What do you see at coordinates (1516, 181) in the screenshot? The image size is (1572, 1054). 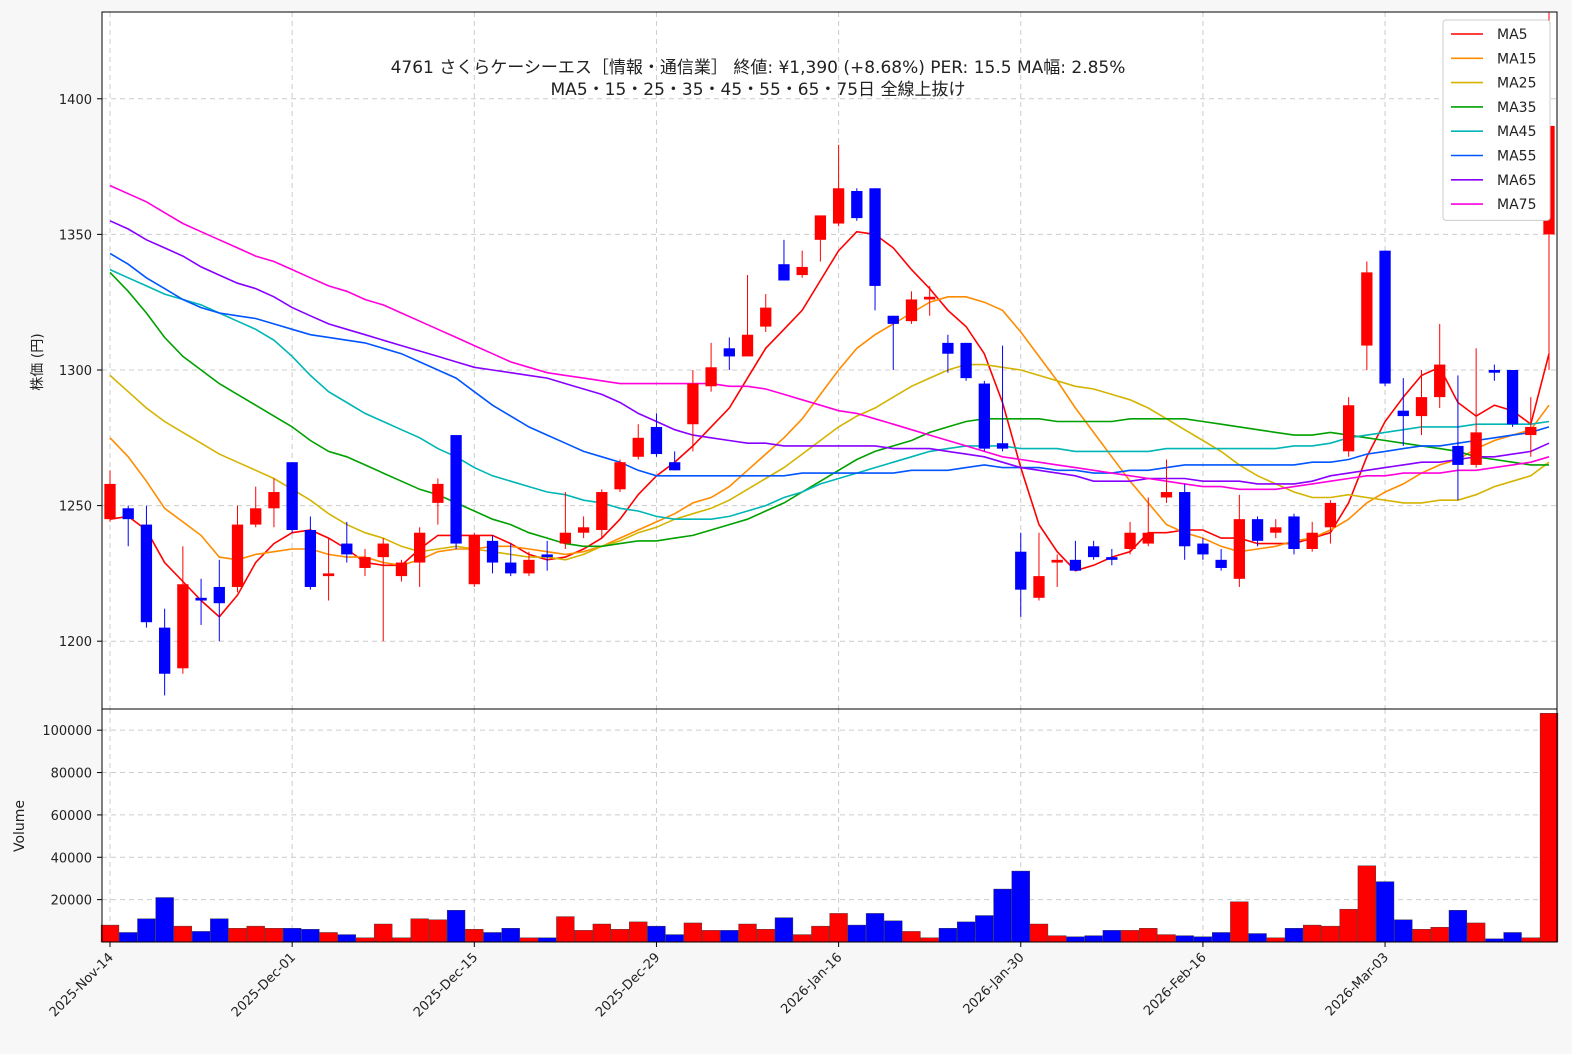 I see `legend-label: MA65` at bounding box center [1516, 181].